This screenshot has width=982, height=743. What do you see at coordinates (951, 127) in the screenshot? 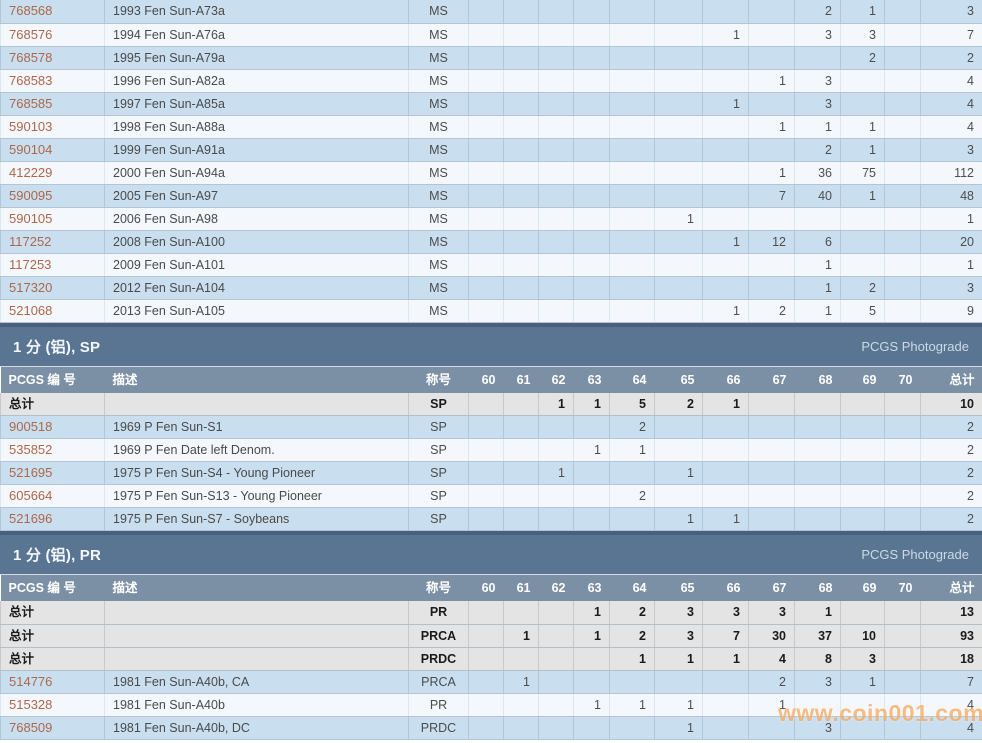
I see `row-total-cell: 4` at bounding box center [951, 127].